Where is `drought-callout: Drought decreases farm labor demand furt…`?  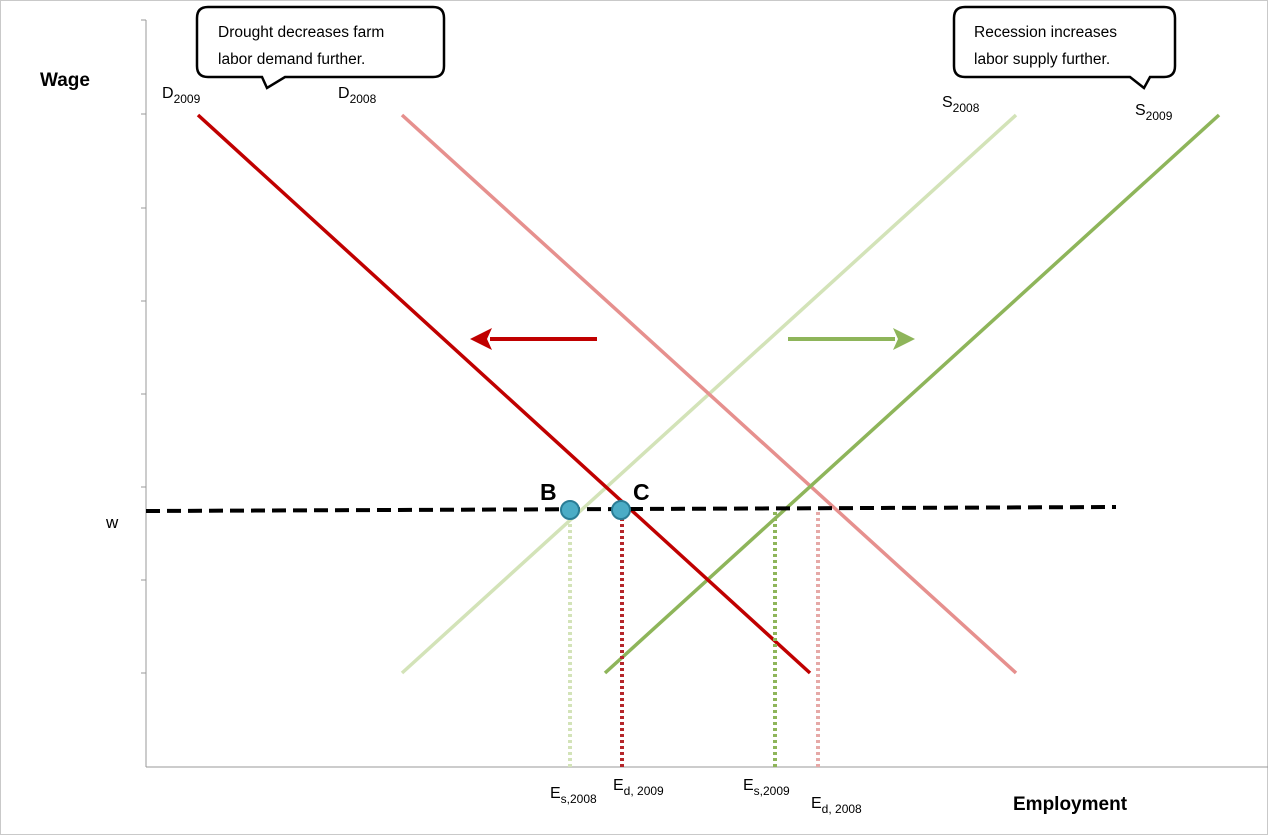
drought-callout: Drought decreases farm labor demand furt… is located at coordinates (320, 47).